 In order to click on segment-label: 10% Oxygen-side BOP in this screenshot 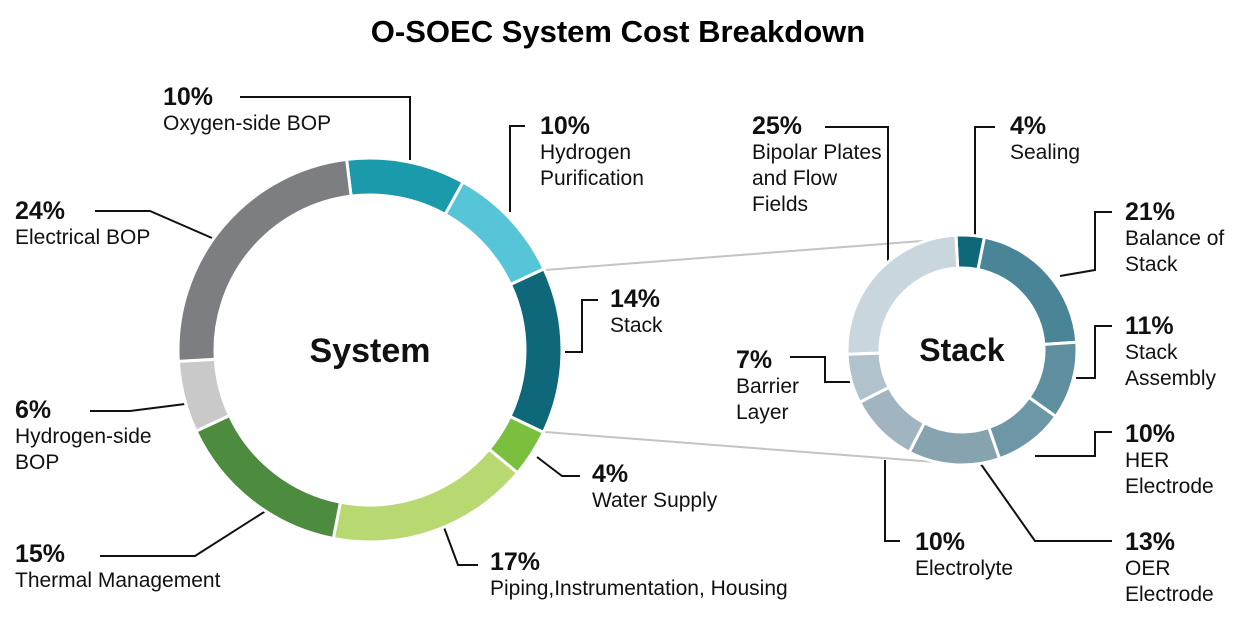, I will do `click(273, 110)`.